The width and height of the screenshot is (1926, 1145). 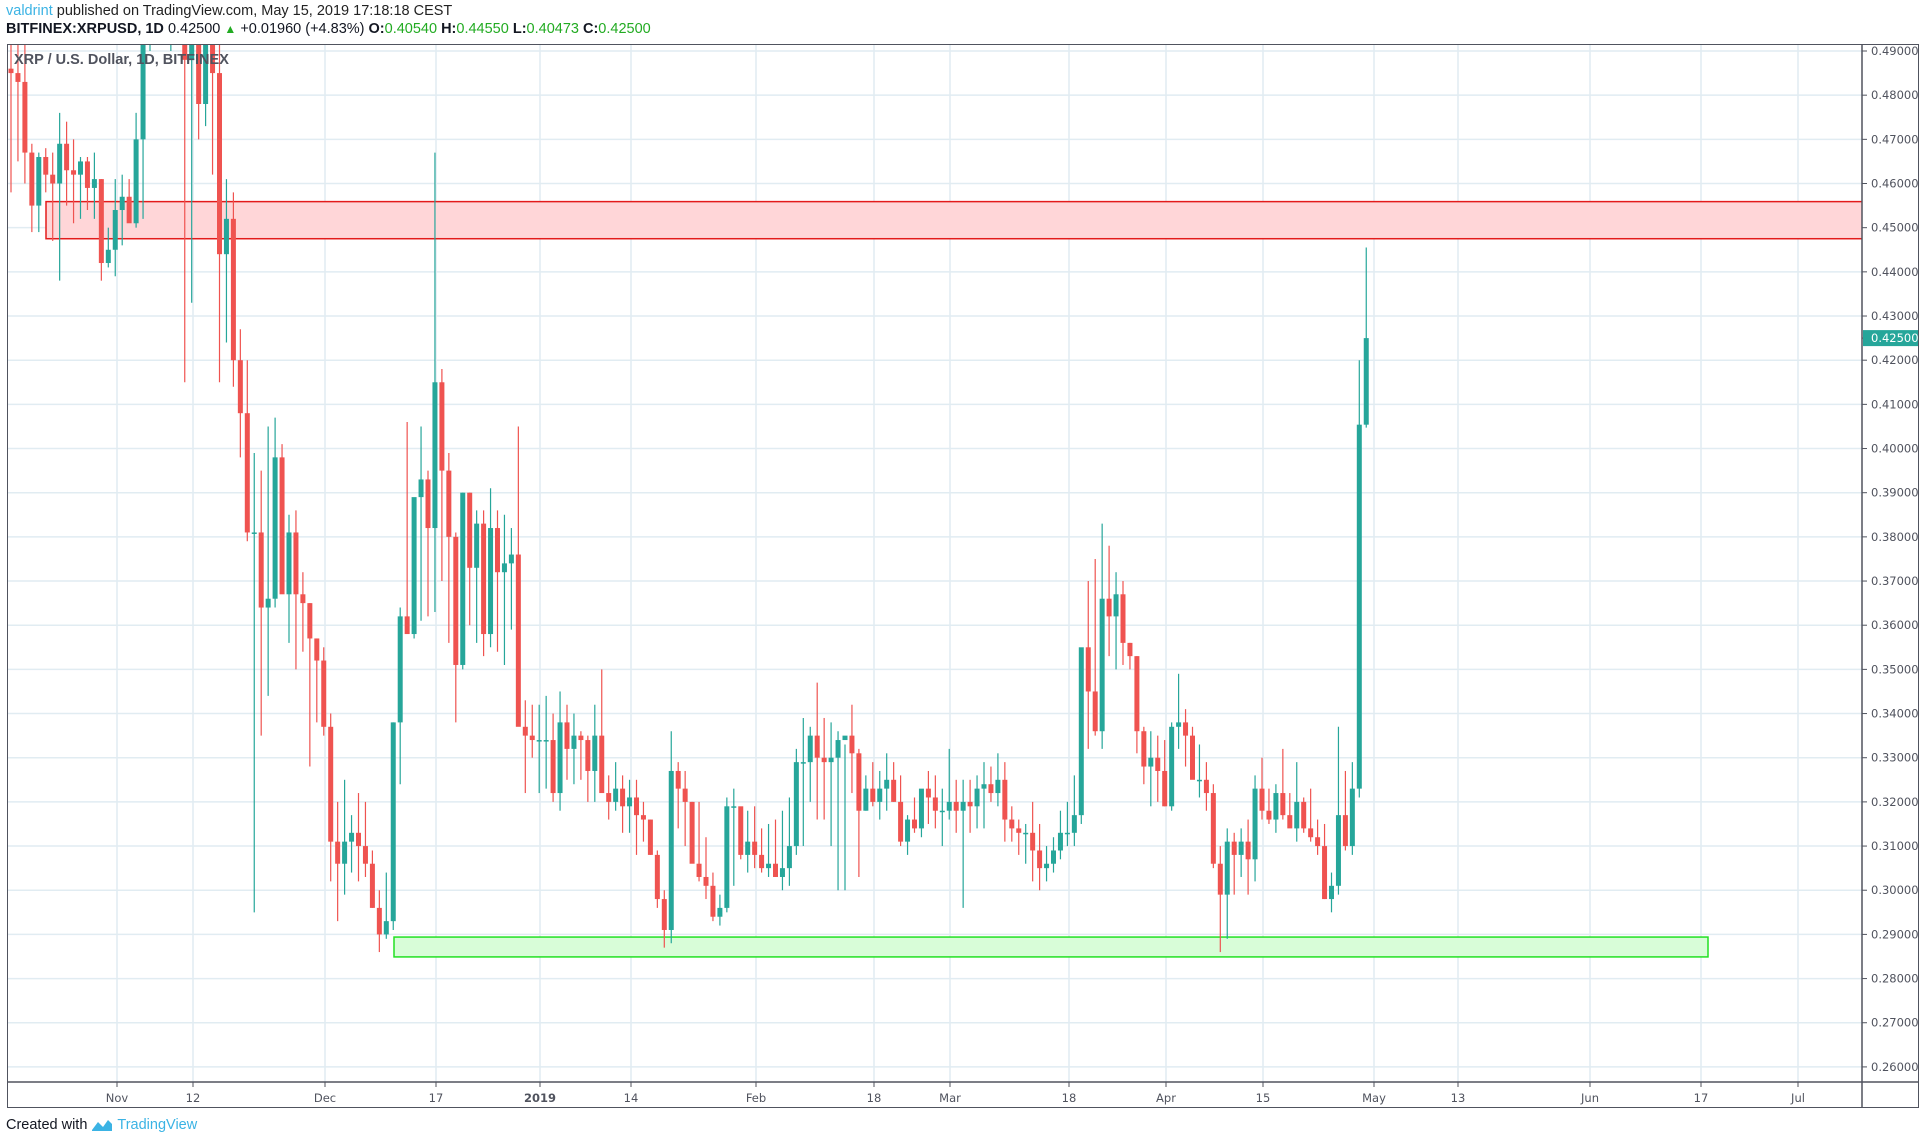 I want to click on price-tick-label: 0.35000, so click(x=1895, y=669).